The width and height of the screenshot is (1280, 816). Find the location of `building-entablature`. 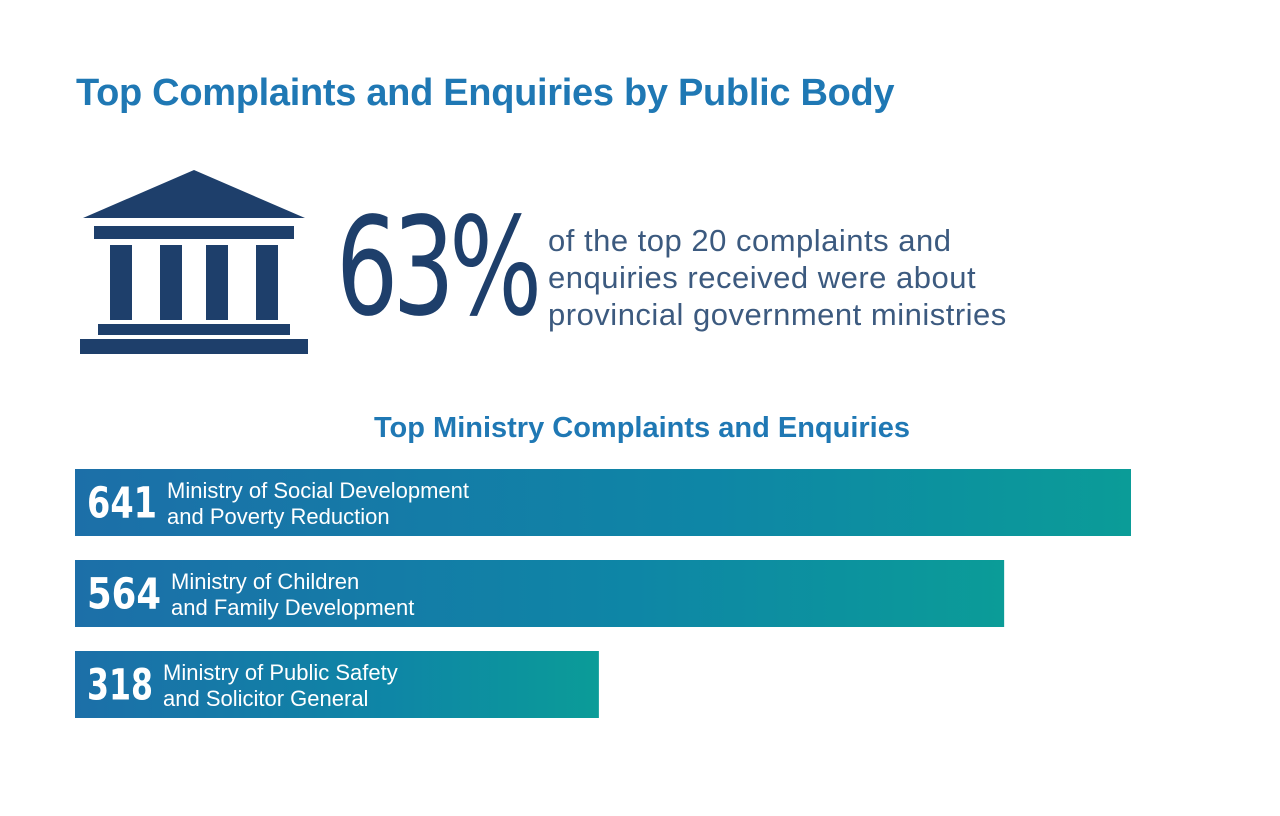

building-entablature is located at coordinates (194, 232).